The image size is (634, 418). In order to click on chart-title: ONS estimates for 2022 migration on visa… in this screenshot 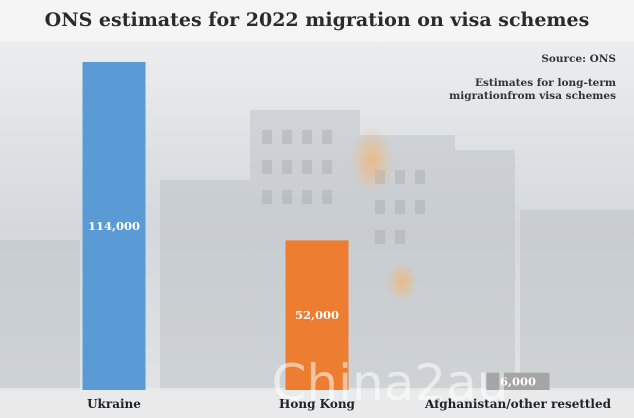, I will do `click(317, 20)`.